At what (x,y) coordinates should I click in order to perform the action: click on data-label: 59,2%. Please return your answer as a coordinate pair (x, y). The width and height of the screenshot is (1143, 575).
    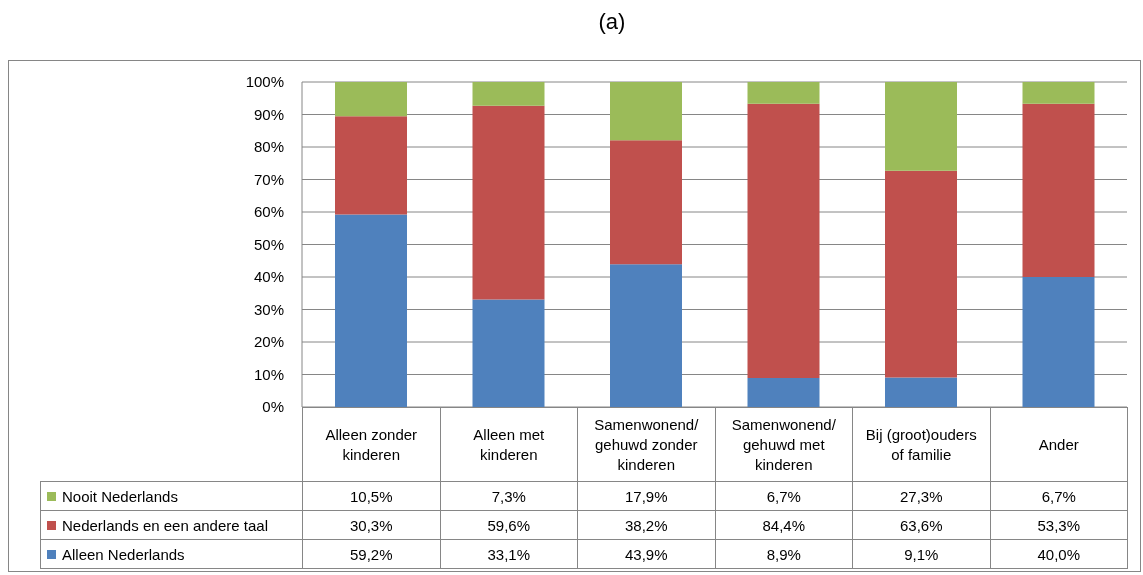
    Looking at the image, I should click on (371, 554).